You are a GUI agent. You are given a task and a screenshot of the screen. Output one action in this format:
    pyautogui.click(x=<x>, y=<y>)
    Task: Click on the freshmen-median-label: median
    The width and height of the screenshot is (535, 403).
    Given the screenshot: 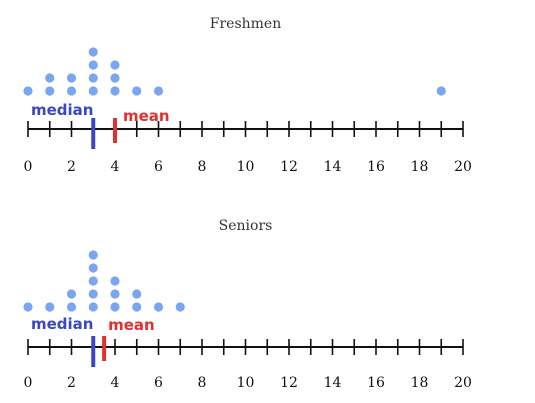 What is the action you would take?
    pyautogui.click(x=62, y=110)
    